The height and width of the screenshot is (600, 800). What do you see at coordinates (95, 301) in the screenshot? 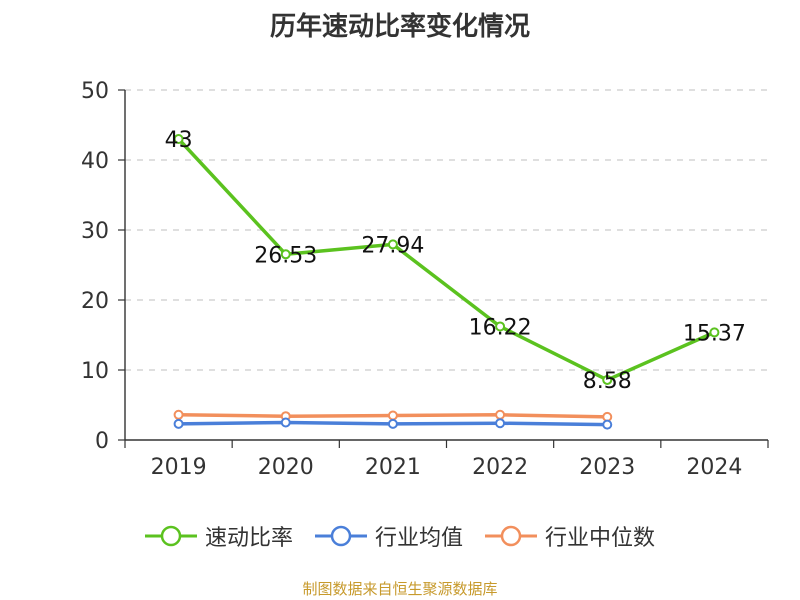
I see `y-tick-label: 20` at bounding box center [95, 301].